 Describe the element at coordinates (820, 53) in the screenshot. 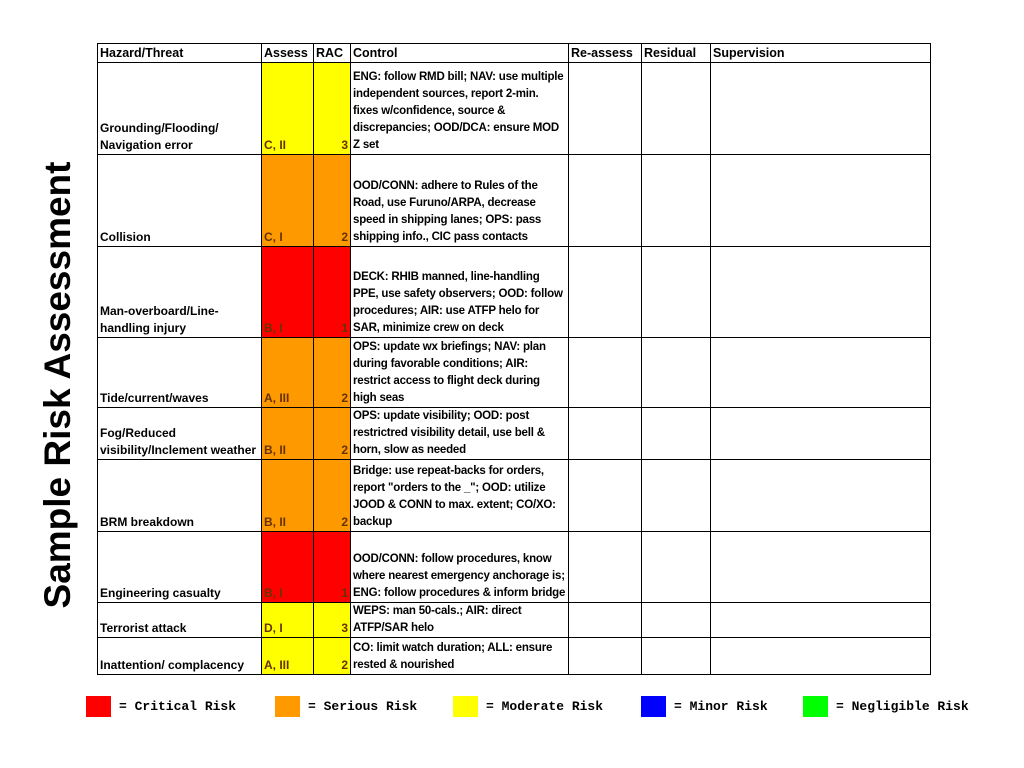

I see `column-header: Supervision` at that location.